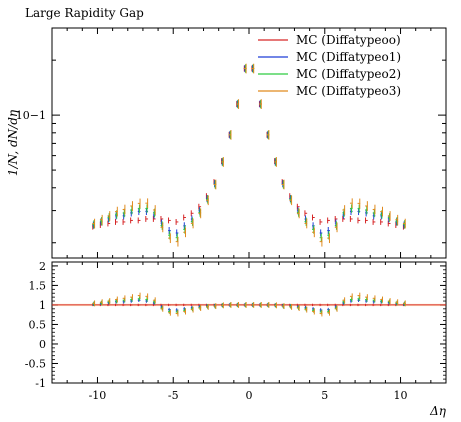 This screenshot has height=422, width=461. What do you see at coordinates (348, 74) in the screenshot?
I see `legend-label: MC (Diffatypeo2)` at bounding box center [348, 74].